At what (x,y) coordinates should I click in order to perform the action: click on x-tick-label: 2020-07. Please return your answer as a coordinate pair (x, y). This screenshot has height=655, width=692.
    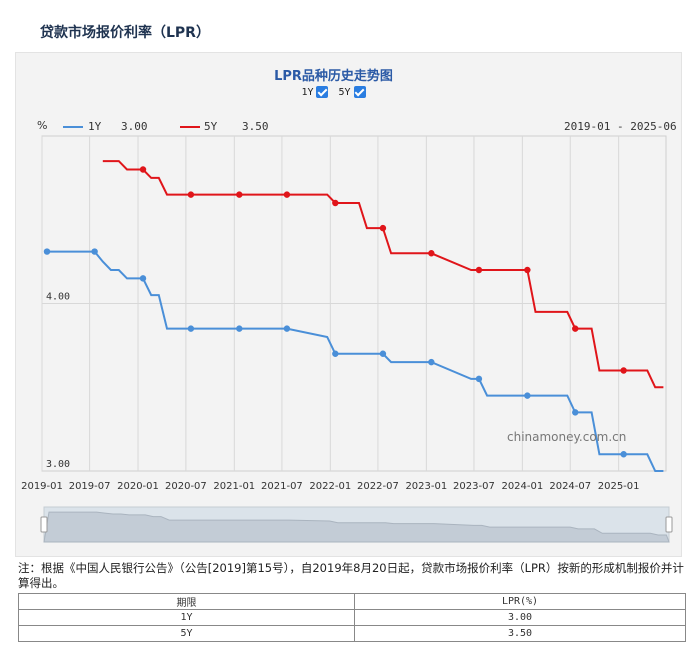
    Looking at the image, I should click on (186, 486).